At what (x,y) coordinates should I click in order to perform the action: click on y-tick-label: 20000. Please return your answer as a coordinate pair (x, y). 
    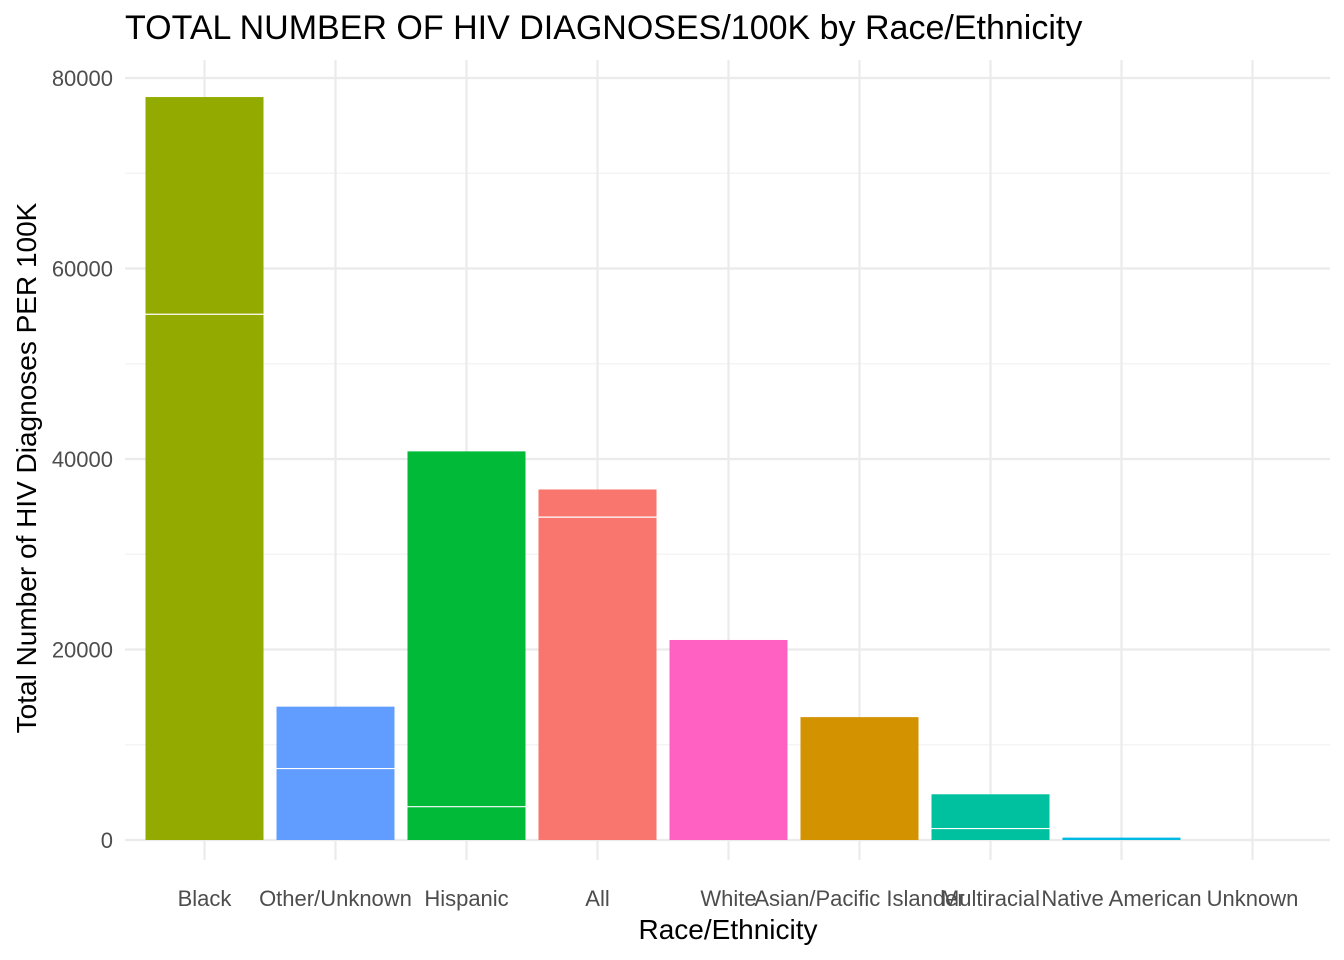
    Looking at the image, I should click on (82, 650).